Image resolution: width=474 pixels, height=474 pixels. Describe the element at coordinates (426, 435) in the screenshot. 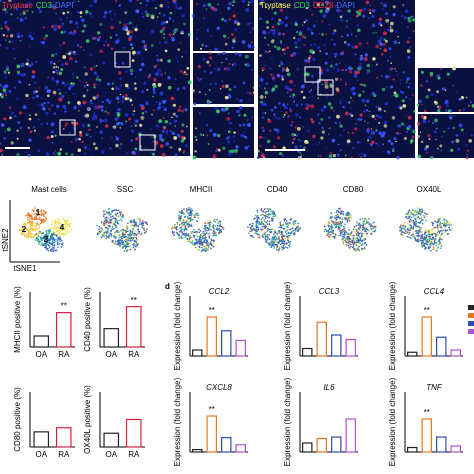

I see `bar` at that location.